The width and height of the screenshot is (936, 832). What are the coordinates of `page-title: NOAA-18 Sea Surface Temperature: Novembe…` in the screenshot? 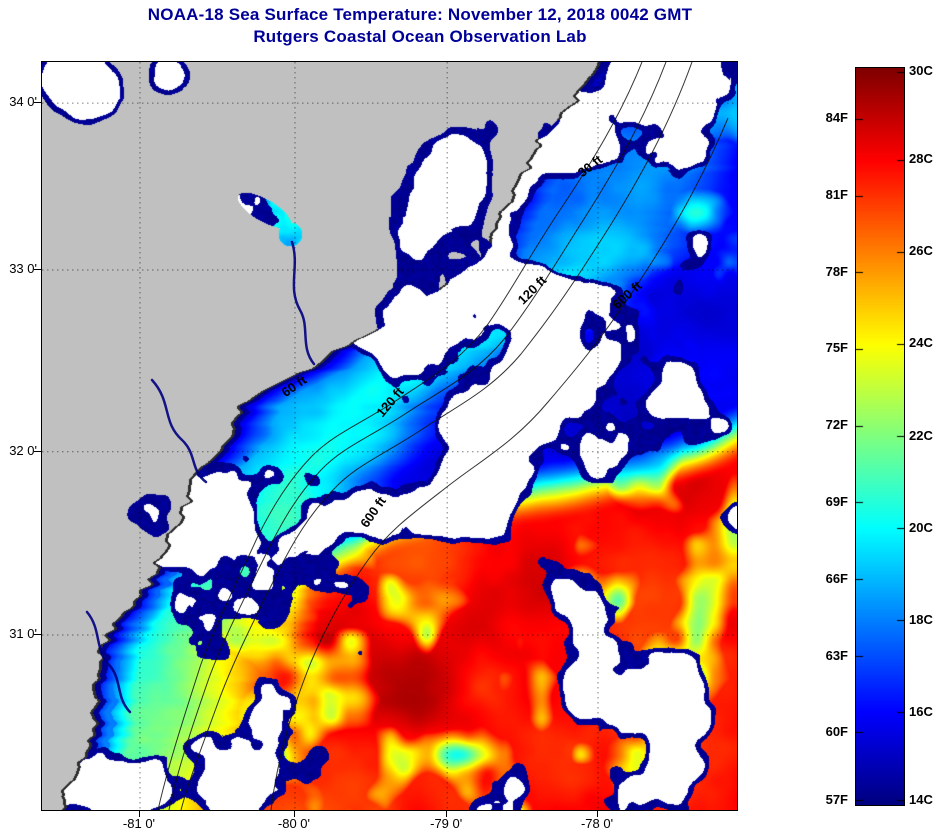 It's located at (420, 14).